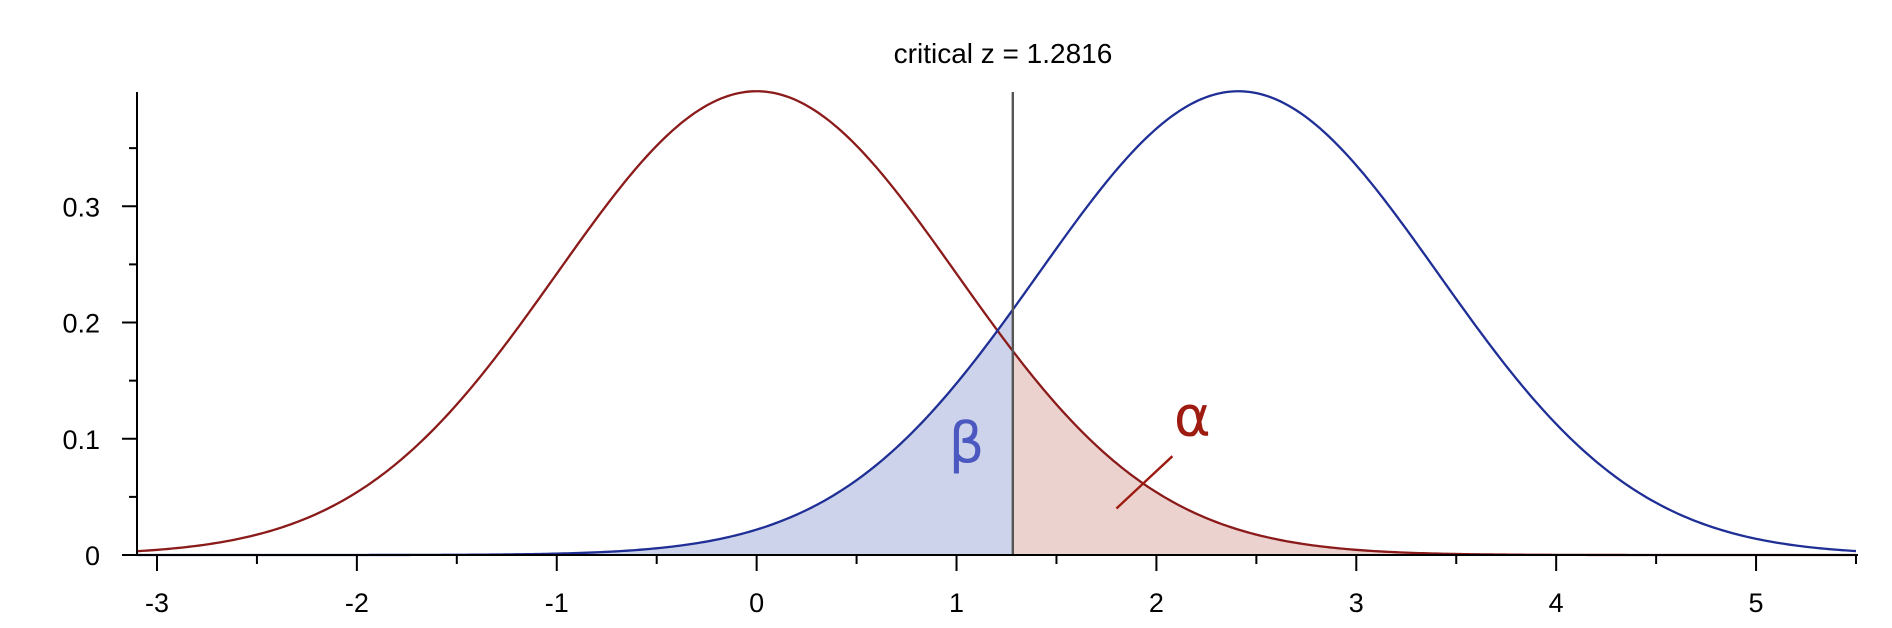 This screenshot has width=1892, height=628. What do you see at coordinates (81, 324) in the screenshot?
I see `y-tick-label: 0.2` at bounding box center [81, 324].